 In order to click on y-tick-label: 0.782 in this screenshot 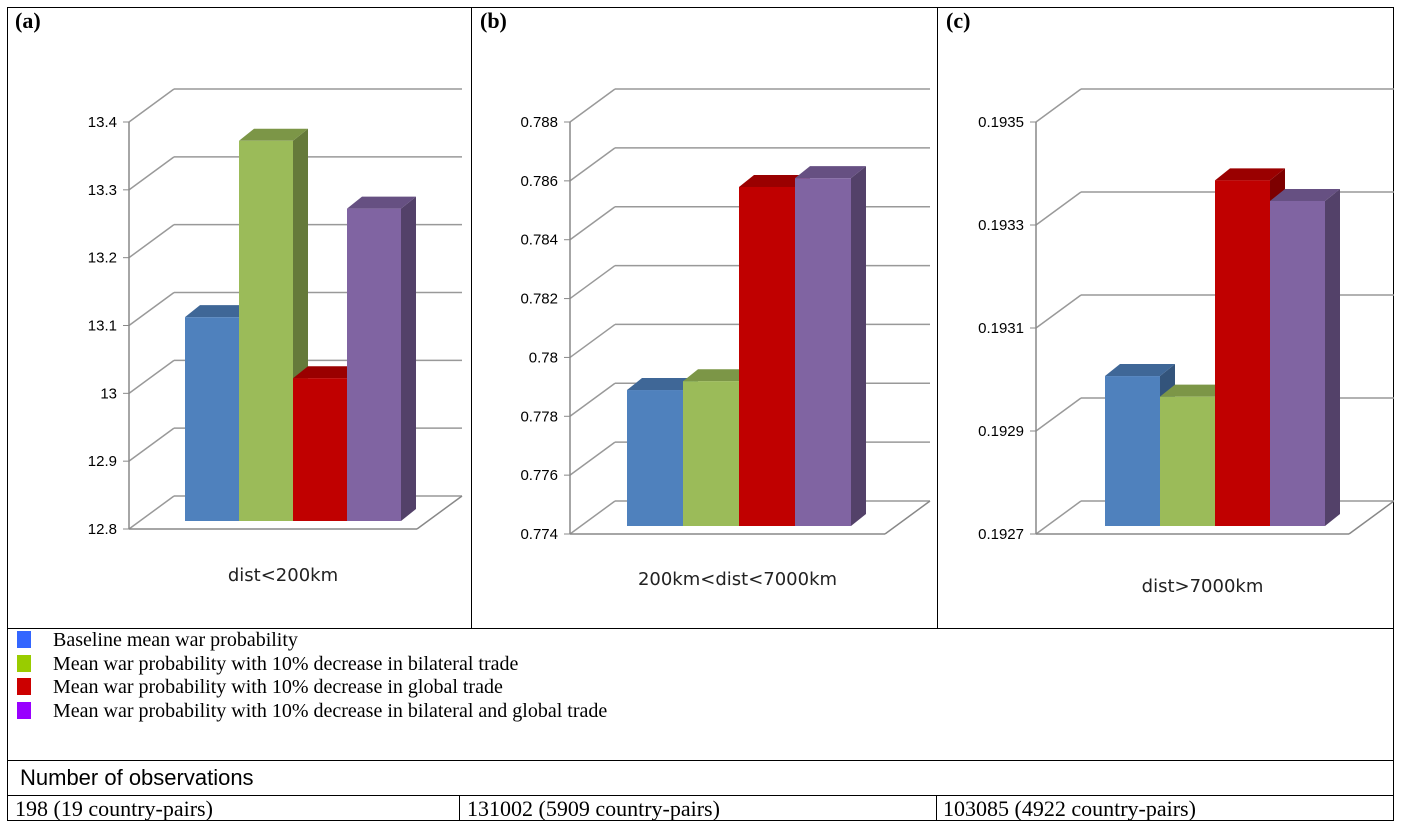, I will do `click(539, 299)`.